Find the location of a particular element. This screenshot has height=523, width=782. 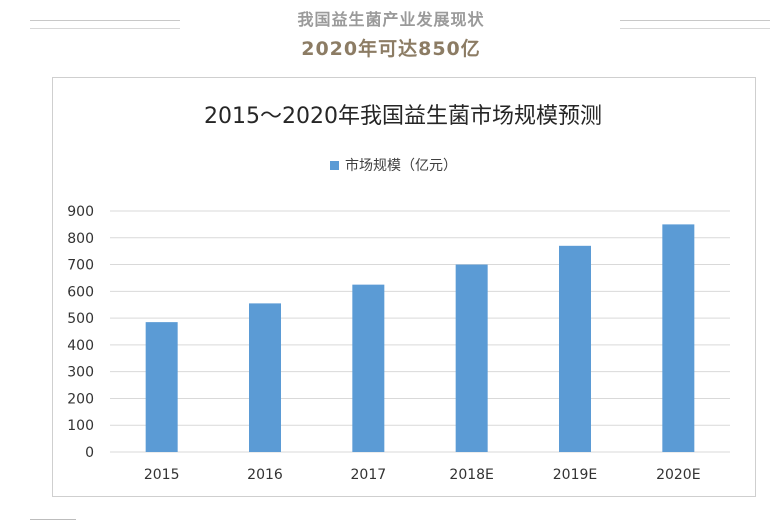

legend: 市场规模（亿元） is located at coordinates (393, 165).